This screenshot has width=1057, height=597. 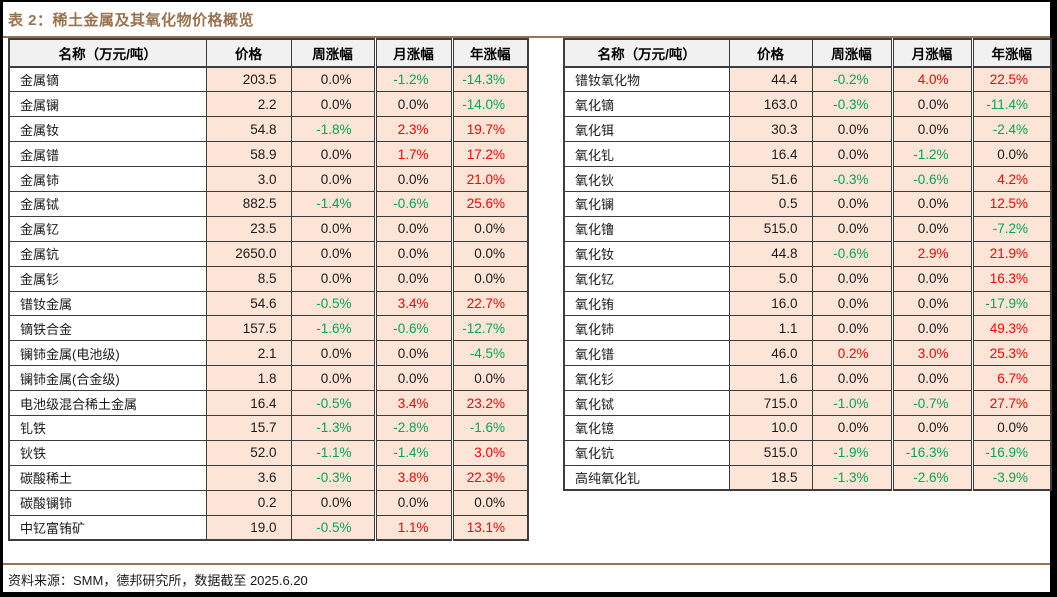 What do you see at coordinates (1011, 129) in the screenshot?
I see `year-change: -2.4%` at bounding box center [1011, 129].